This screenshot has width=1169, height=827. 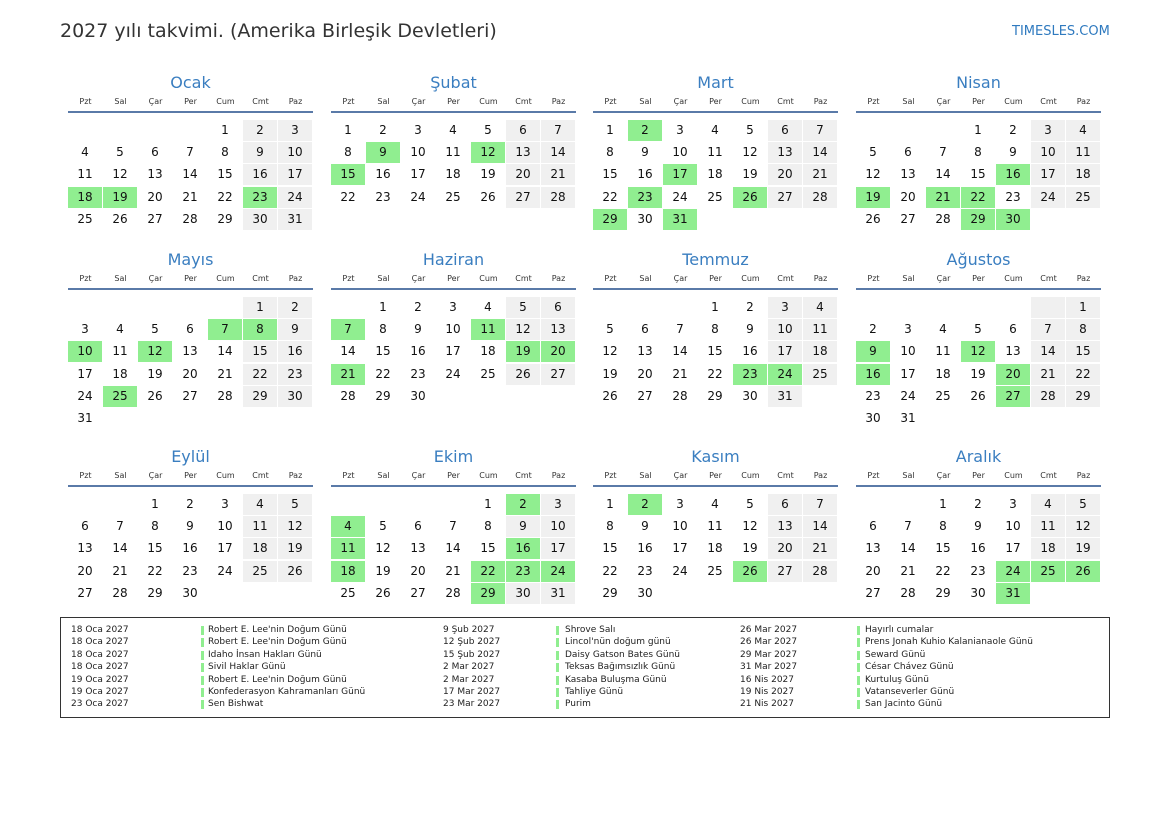 I want to click on day-cell: 23, so click(x=295, y=374).